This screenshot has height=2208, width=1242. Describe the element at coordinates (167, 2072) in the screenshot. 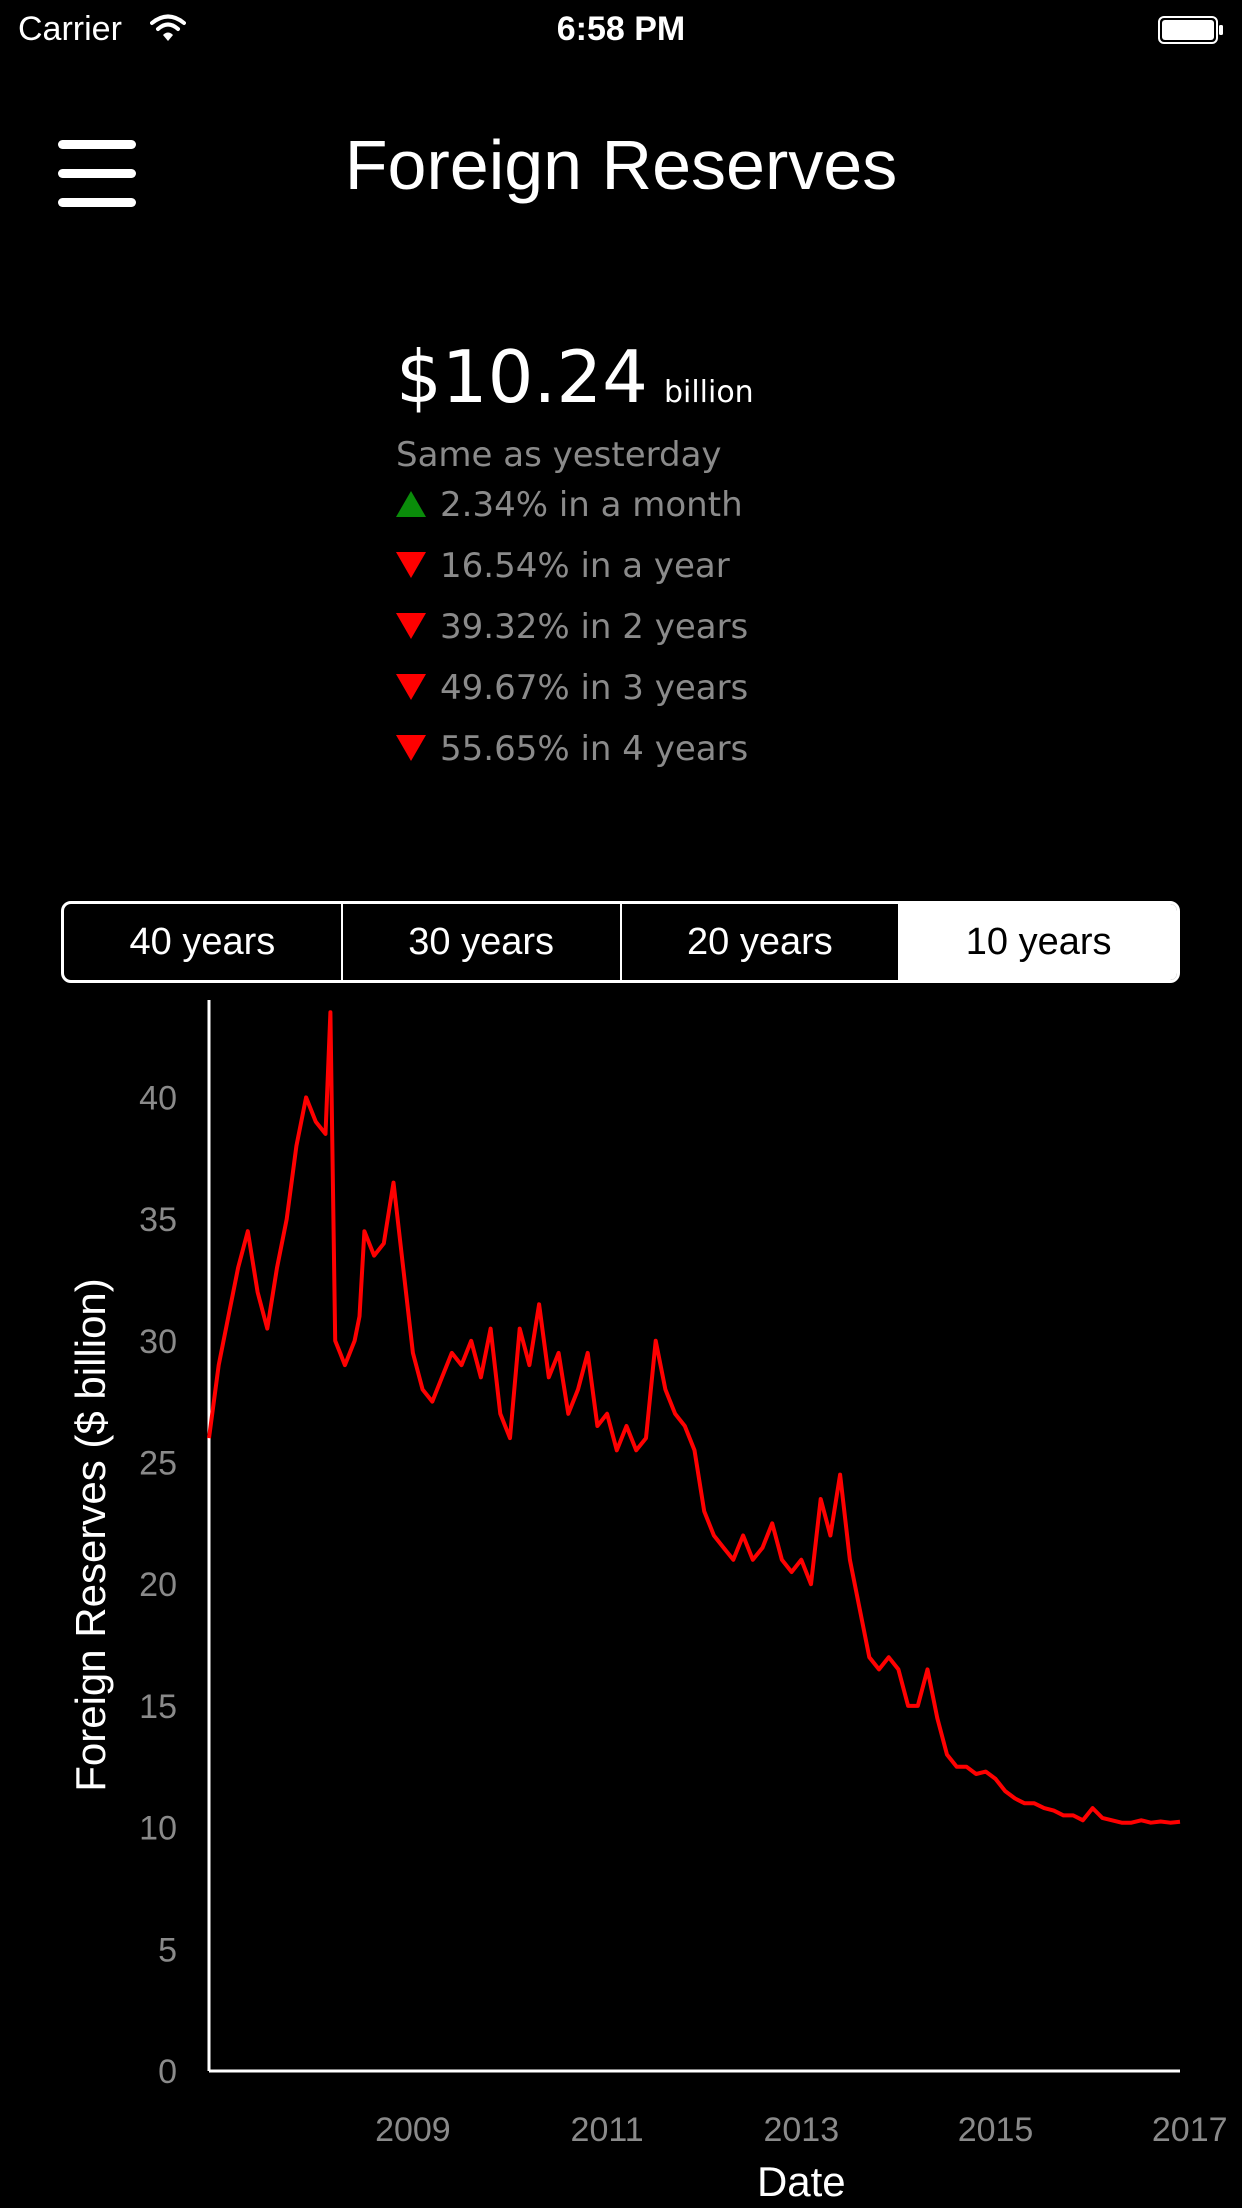

I see `y-tick-label: 0` at that location.